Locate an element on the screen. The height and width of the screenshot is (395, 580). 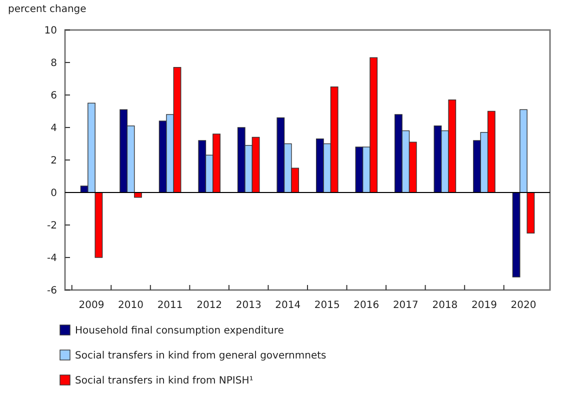
x-tick-label: 2015 is located at coordinates (327, 305).